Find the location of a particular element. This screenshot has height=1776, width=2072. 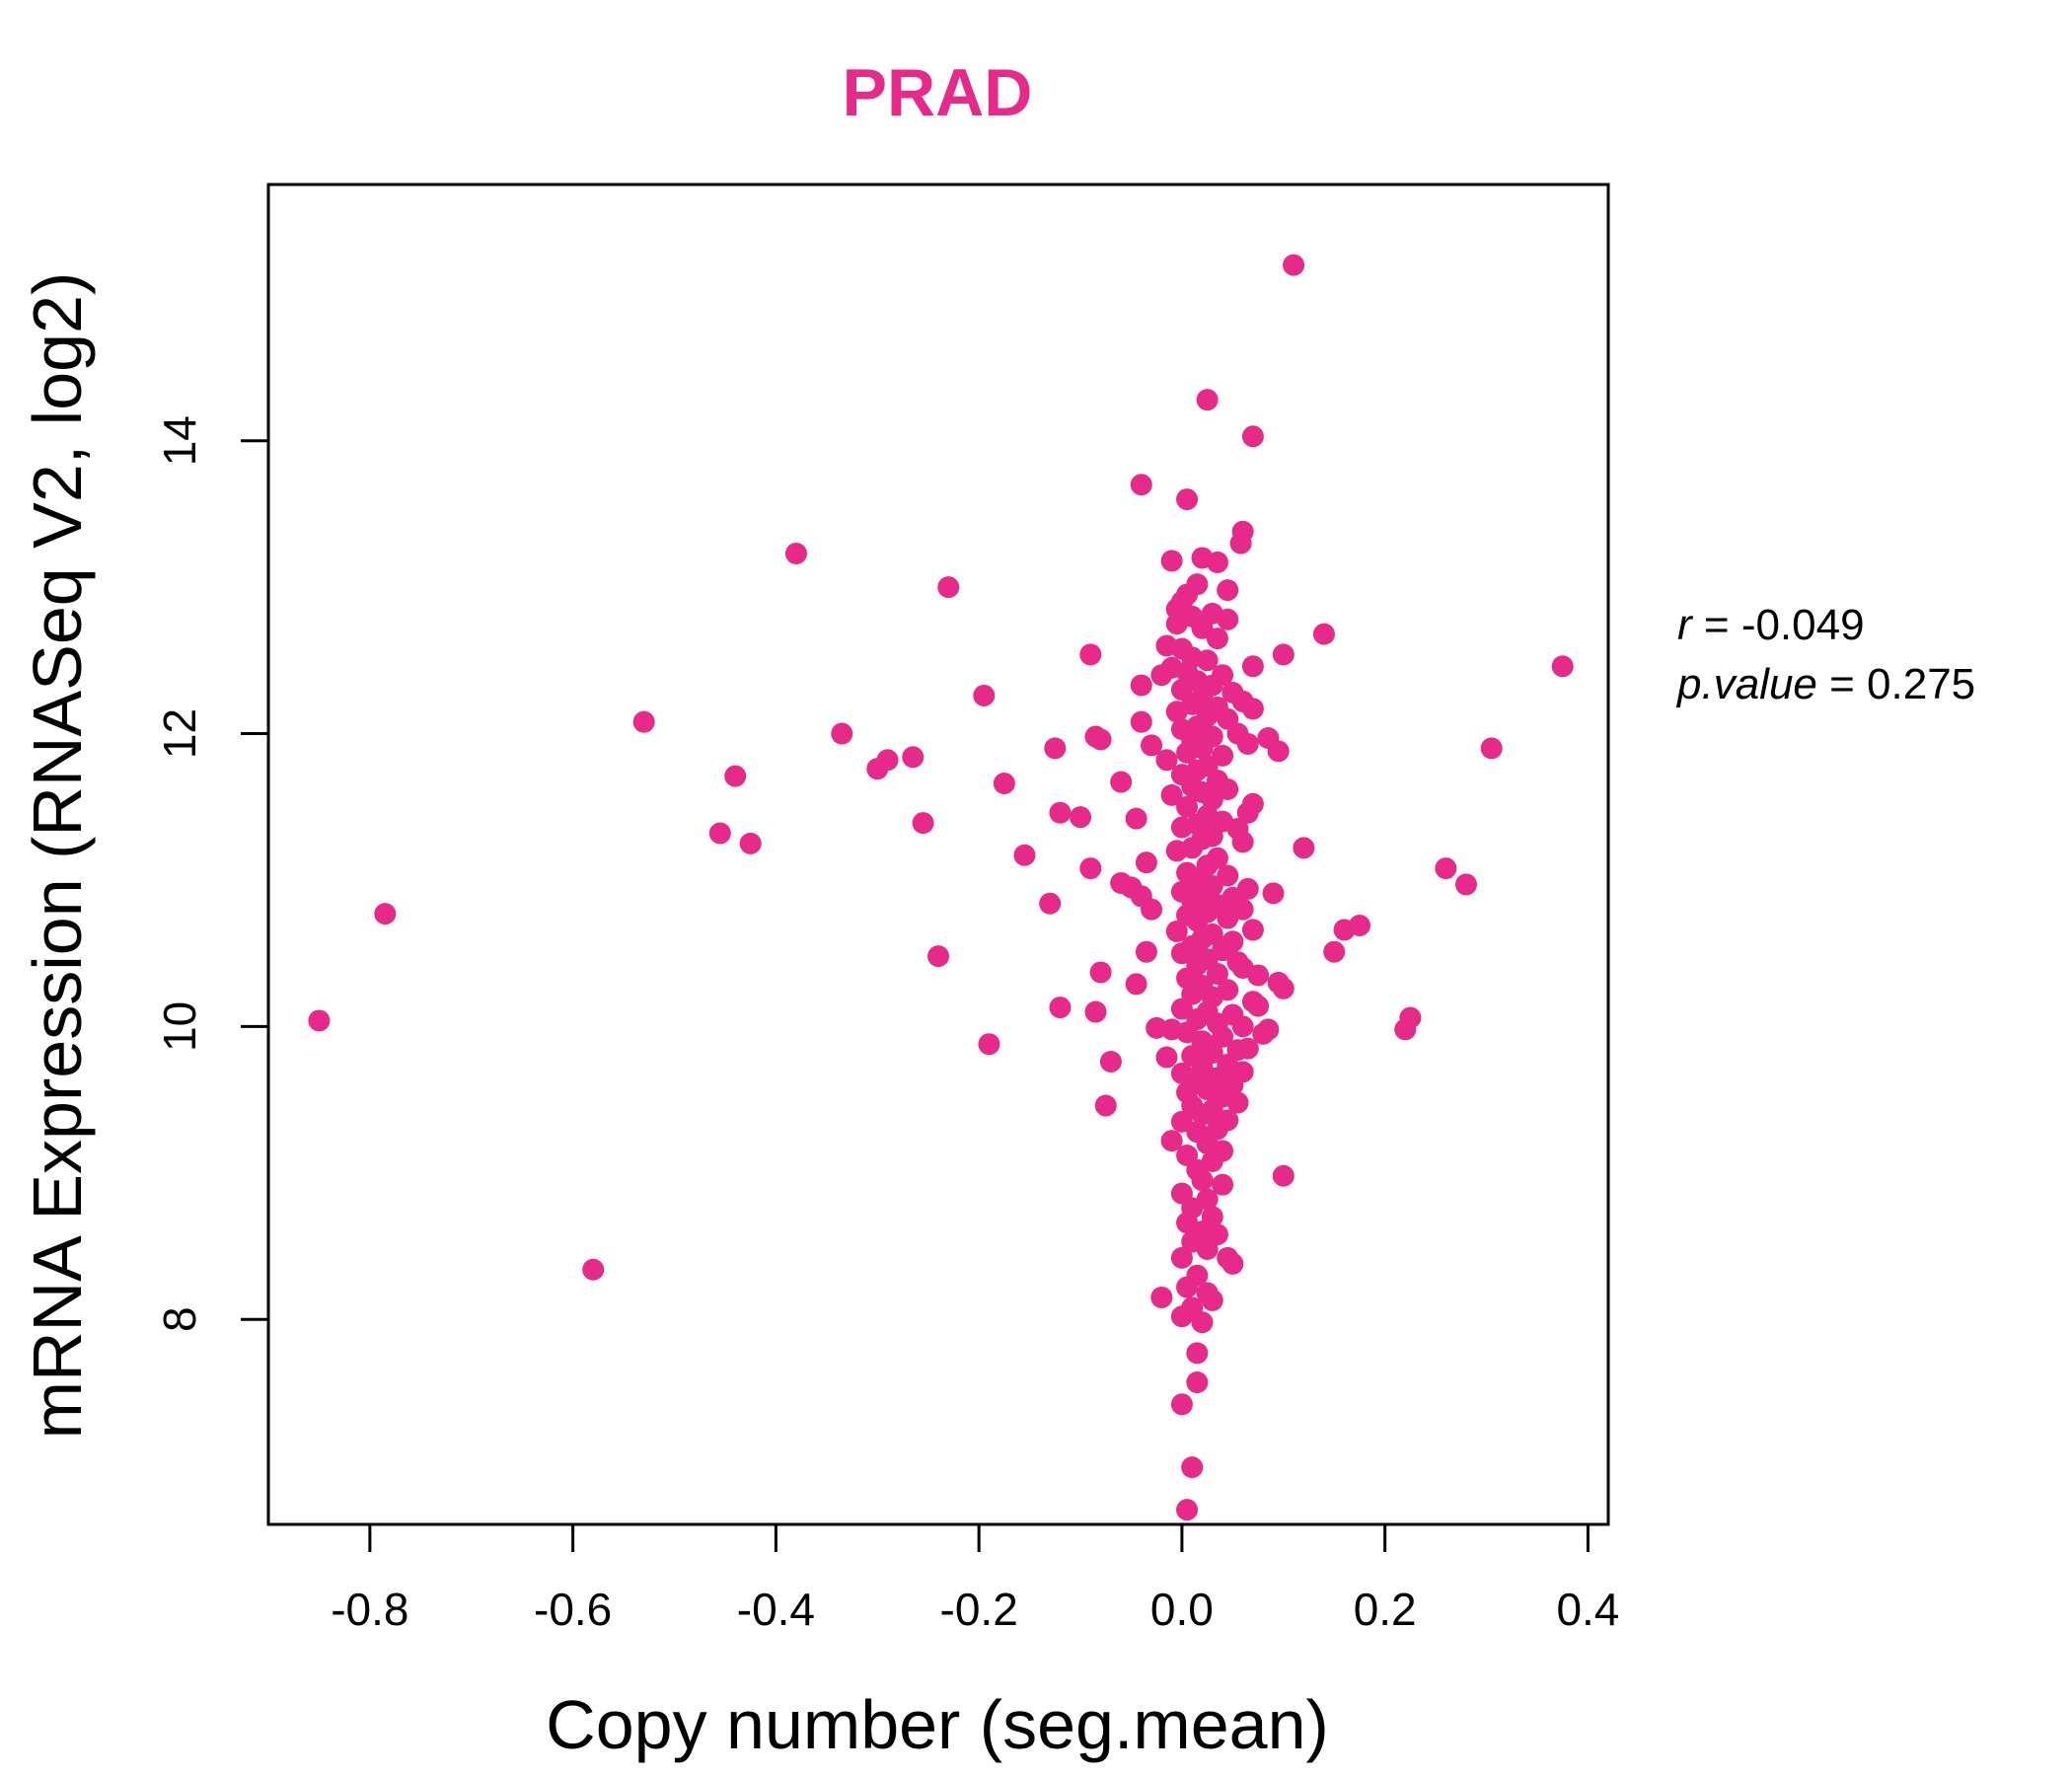

r-value: -0.049 is located at coordinates (1803, 625).